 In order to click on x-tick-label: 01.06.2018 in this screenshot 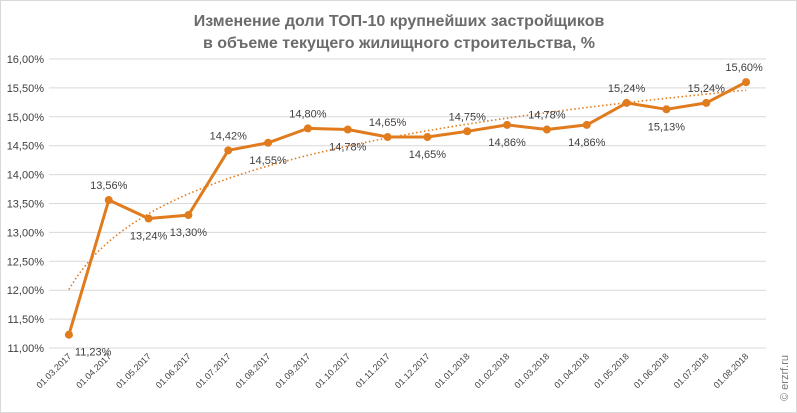, I will do `click(651, 370)`.